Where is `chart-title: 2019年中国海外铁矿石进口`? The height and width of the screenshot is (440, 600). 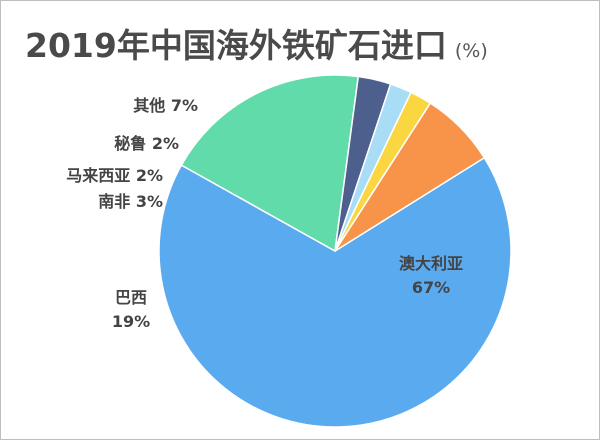
chart-title: 2019年中国海外铁矿石进口 is located at coordinates (236, 45).